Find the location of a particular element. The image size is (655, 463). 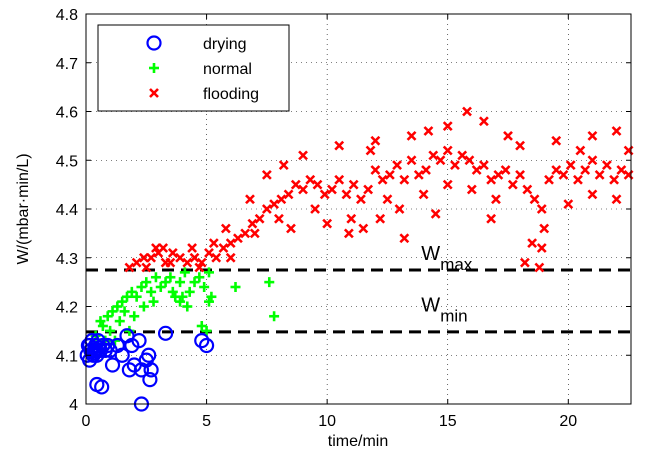

y-tick-label: 4.2 is located at coordinates (67, 308).